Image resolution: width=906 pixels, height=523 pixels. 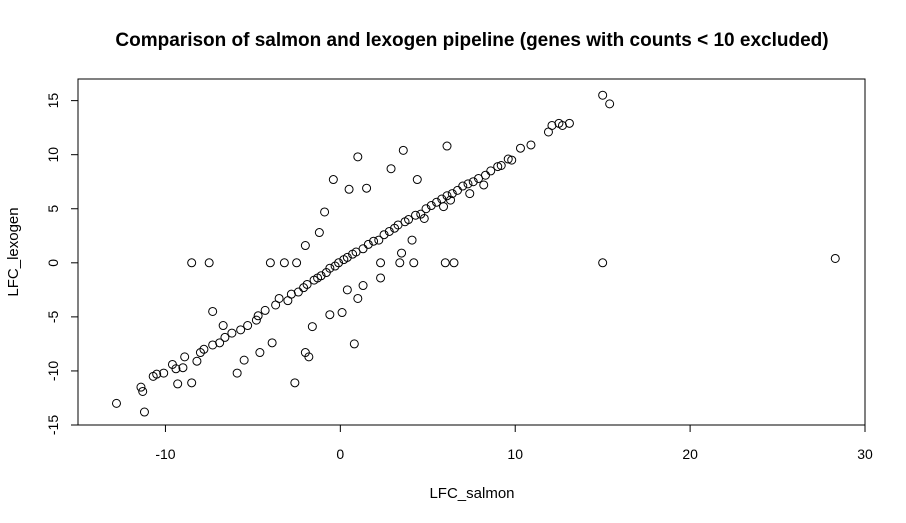 What do you see at coordinates (471, 493) in the screenshot?
I see `x-axis-label: LFC_salmon` at bounding box center [471, 493].